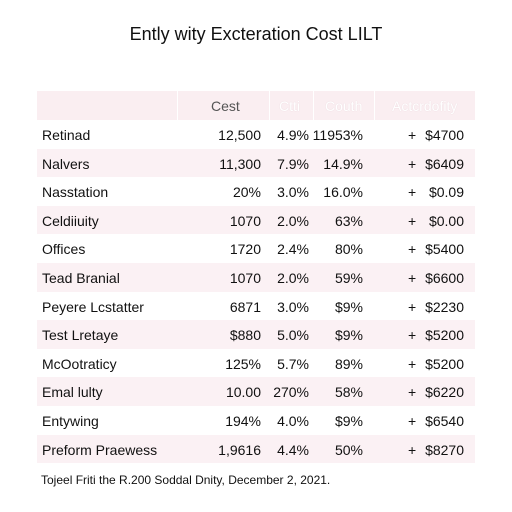 The width and height of the screenshot is (512, 512). Describe the element at coordinates (444, 306) in the screenshot. I see `row-amount: $2230` at that location.